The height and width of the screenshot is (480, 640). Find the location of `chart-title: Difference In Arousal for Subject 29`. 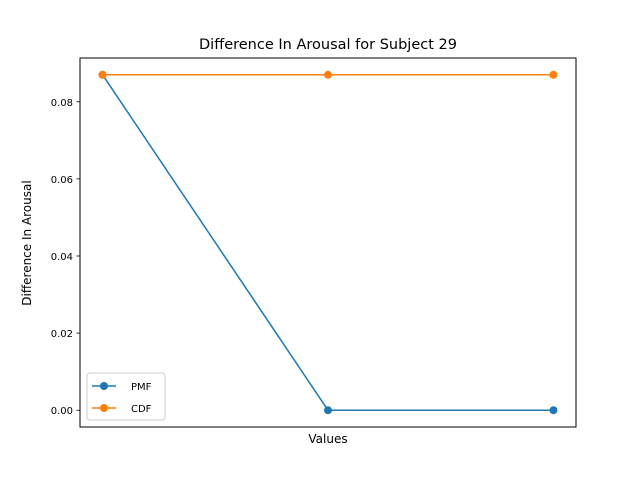

chart-title: Difference In Arousal for Subject 29 is located at coordinates (328, 45).